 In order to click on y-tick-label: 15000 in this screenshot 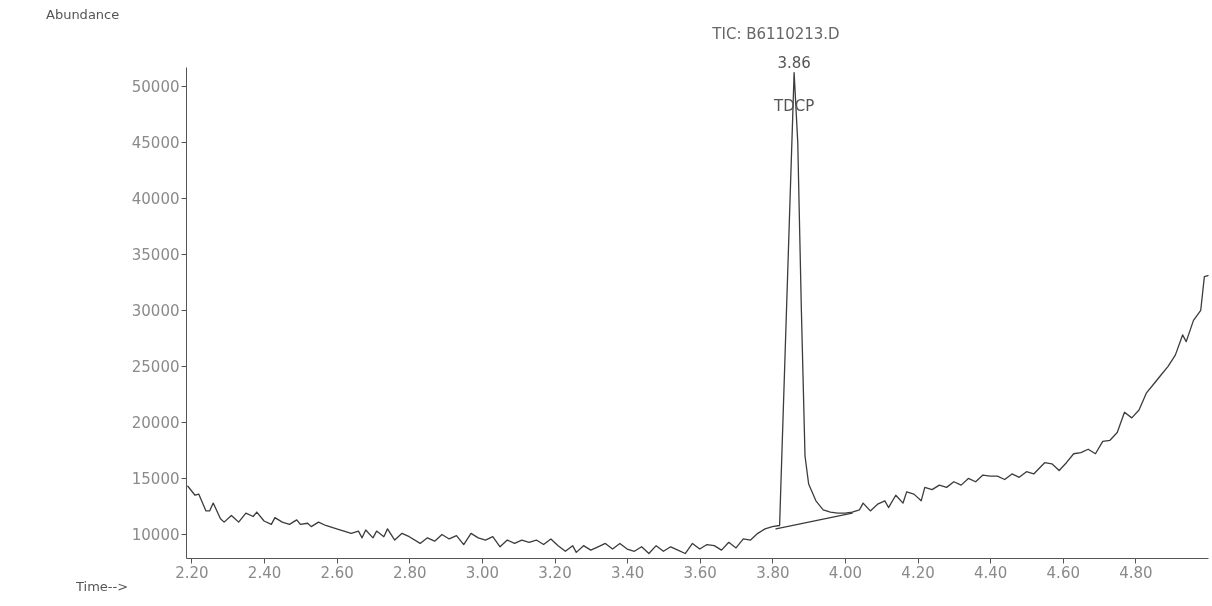, I will do `click(155, 478)`.